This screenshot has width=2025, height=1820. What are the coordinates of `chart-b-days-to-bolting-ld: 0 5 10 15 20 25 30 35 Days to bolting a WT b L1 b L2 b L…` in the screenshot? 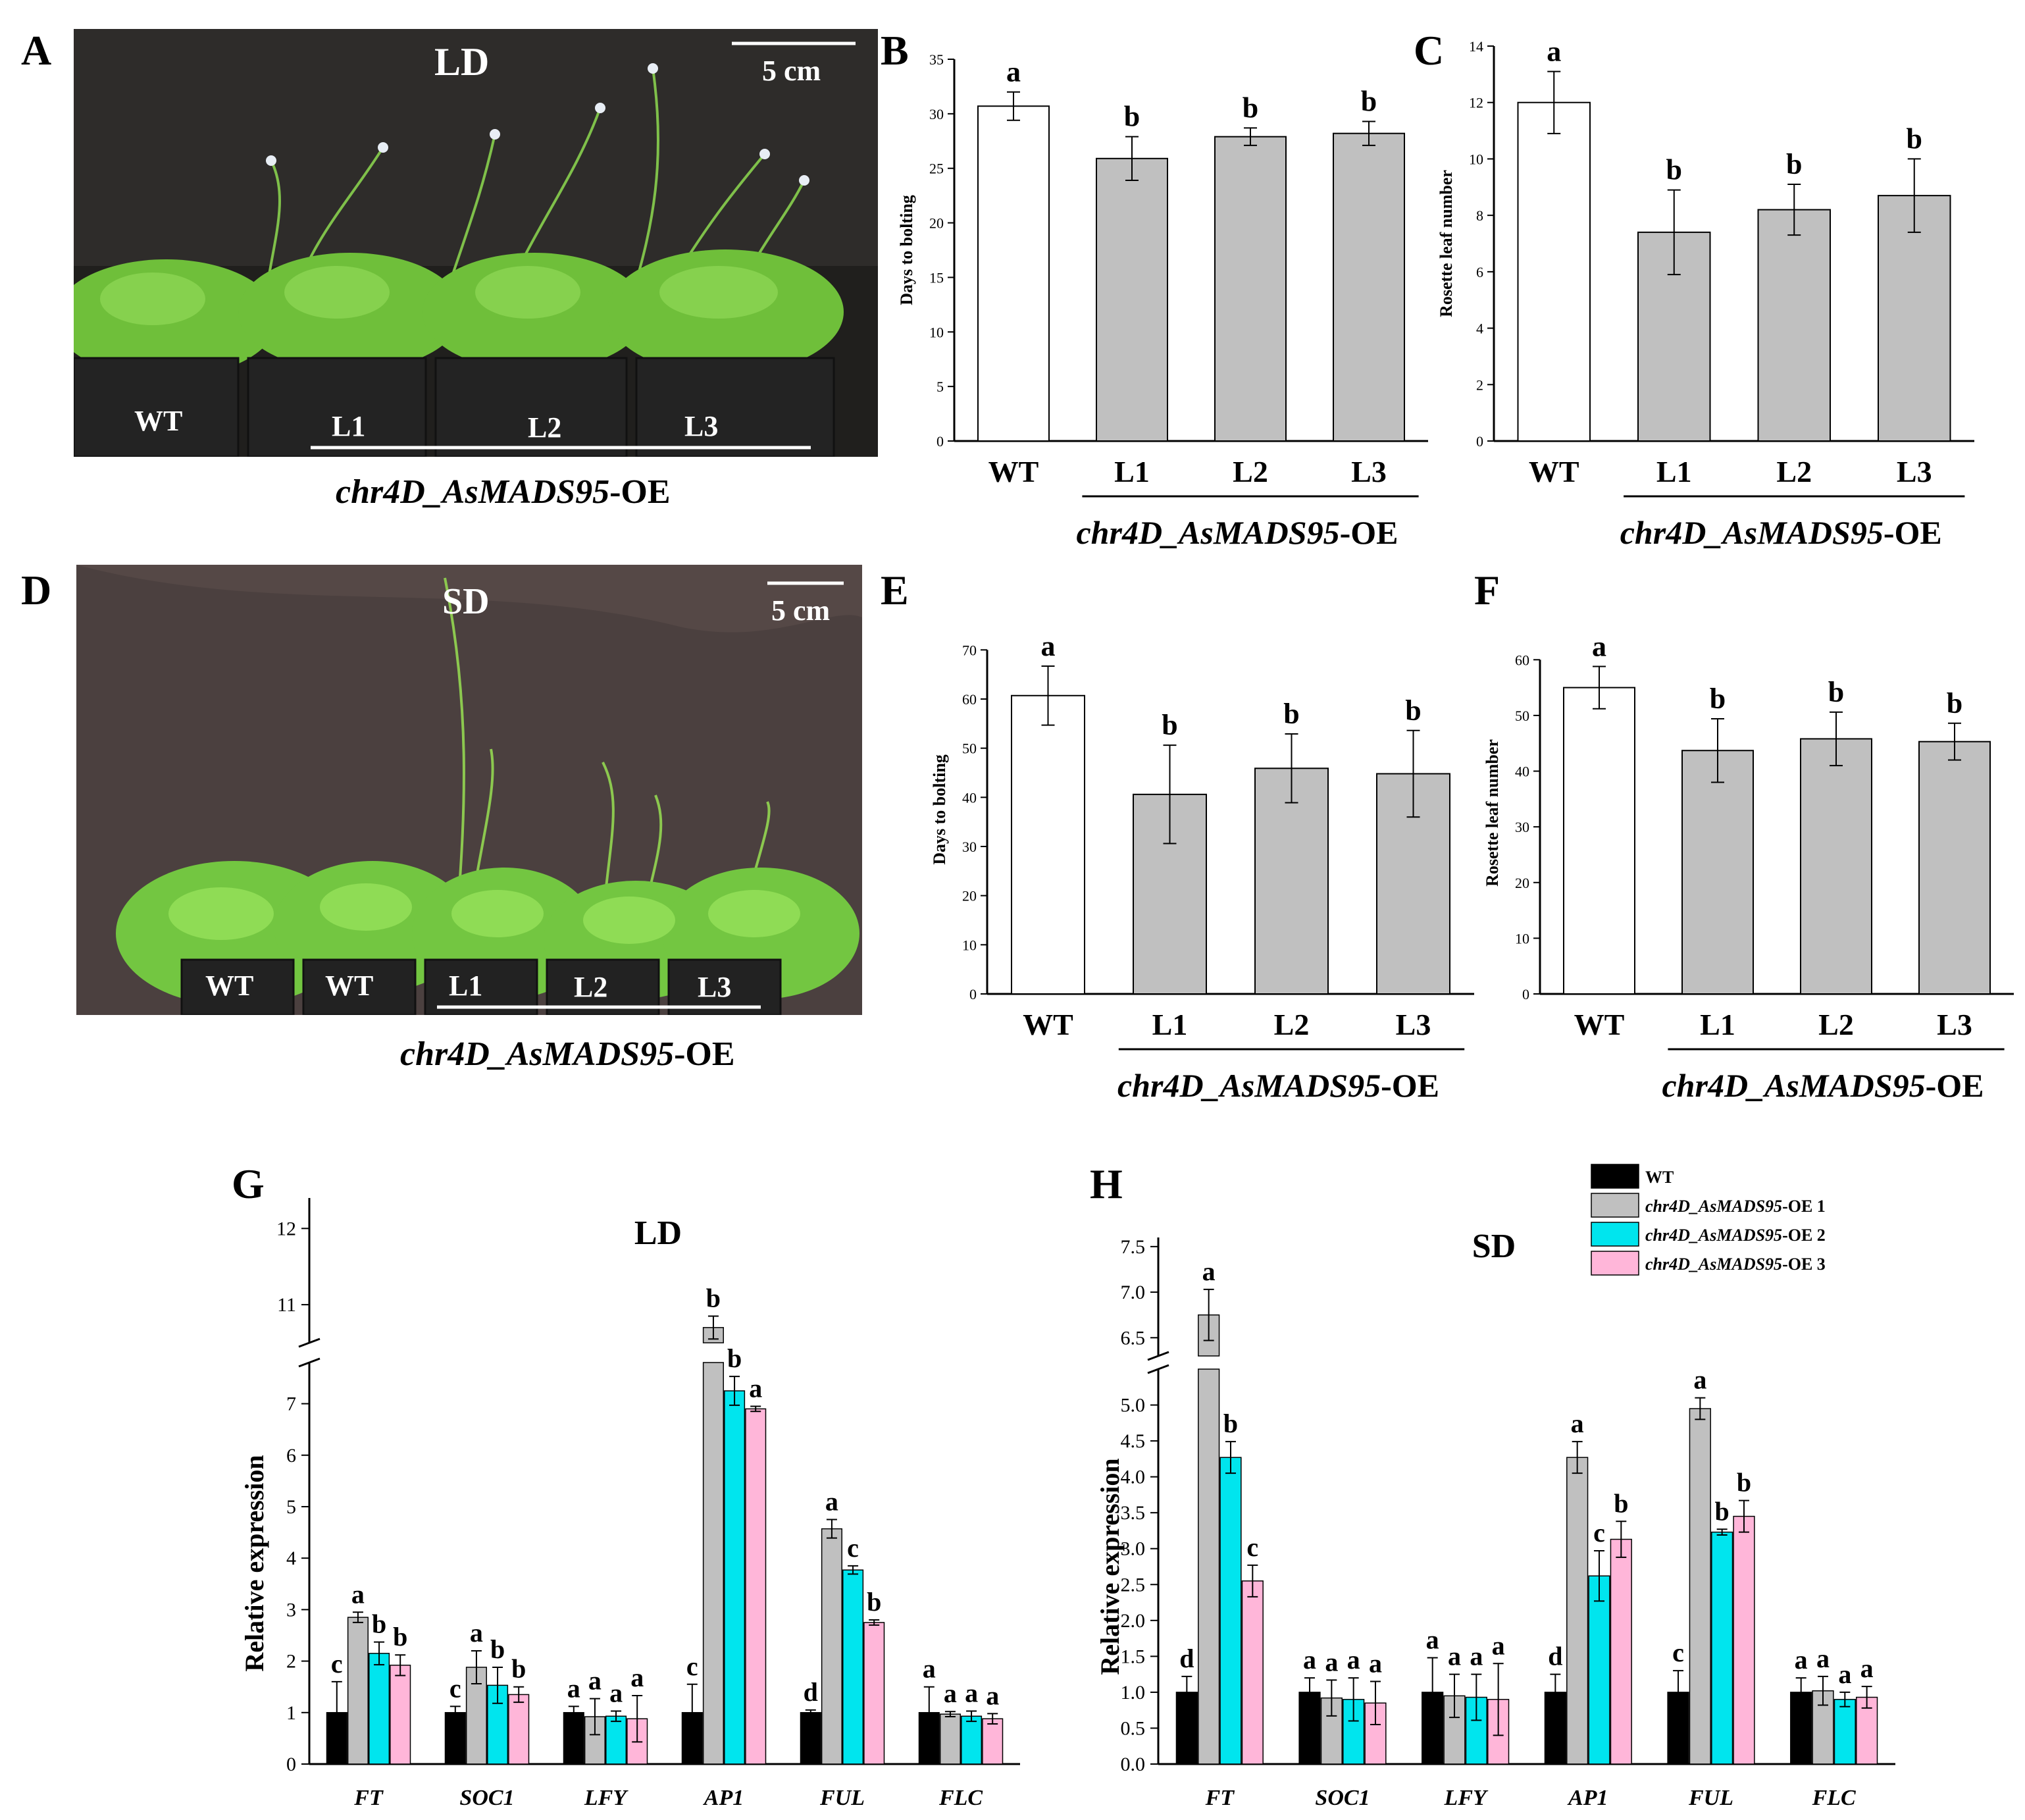 It's located at (1162, 301).